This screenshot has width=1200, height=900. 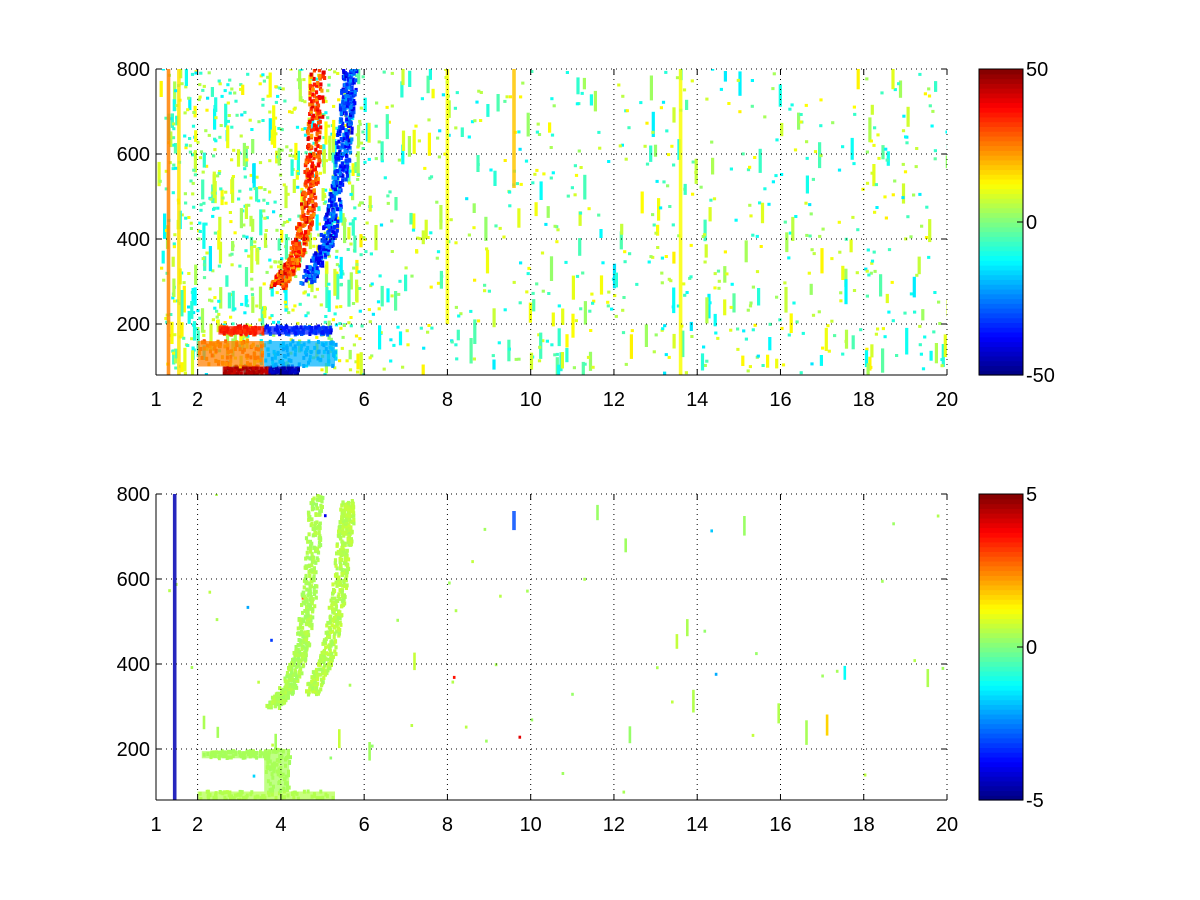 What do you see at coordinates (290, 757) in the screenshot?
I see `band-cell` at bounding box center [290, 757].